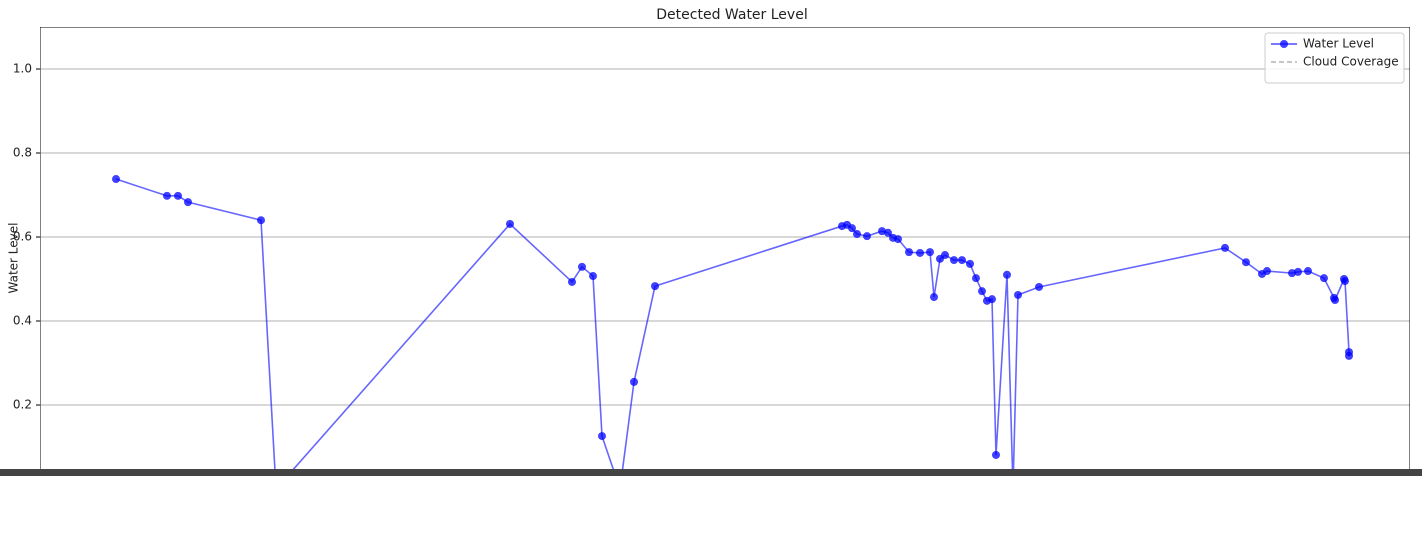 This screenshot has height=536, width=1422. Describe the element at coordinates (731, 15) in the screenshot. I see `chart-title: Detected Water Level` at that location.